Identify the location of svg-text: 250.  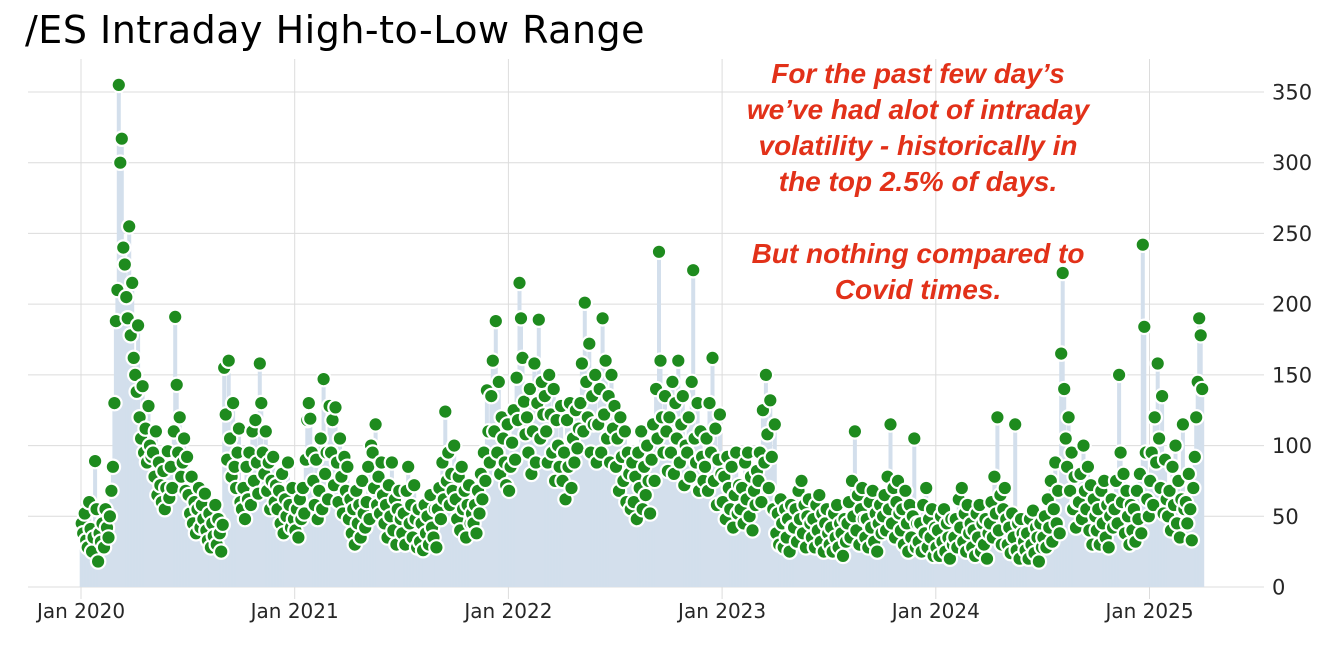
(1292, 234).